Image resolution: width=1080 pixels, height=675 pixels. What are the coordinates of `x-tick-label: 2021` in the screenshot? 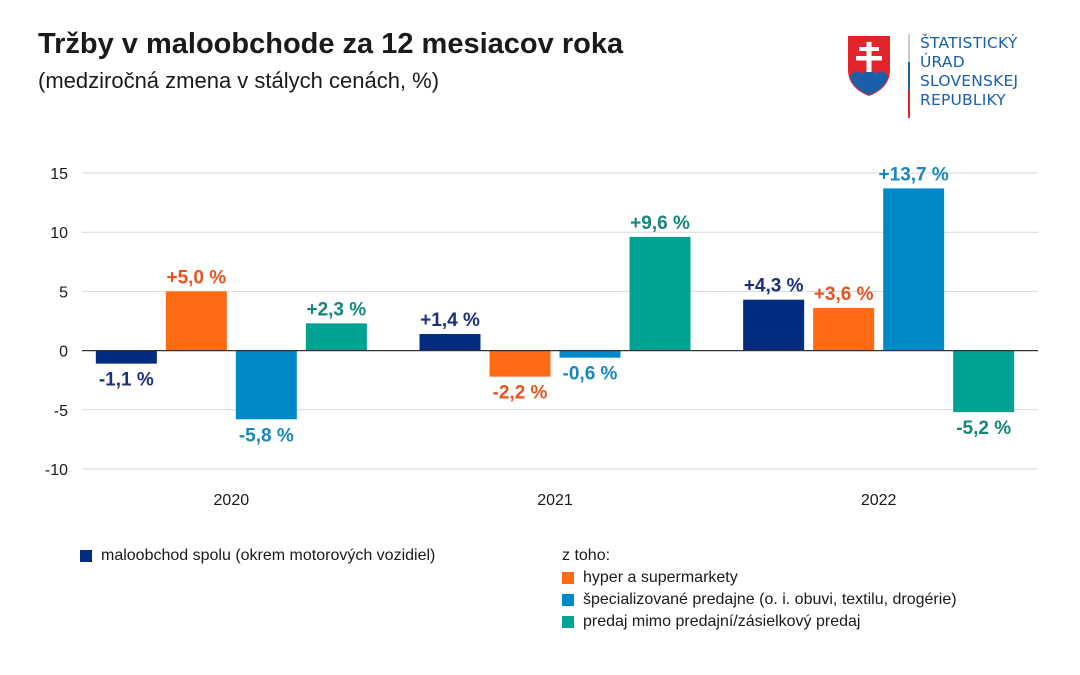 It's located at (555, 500).